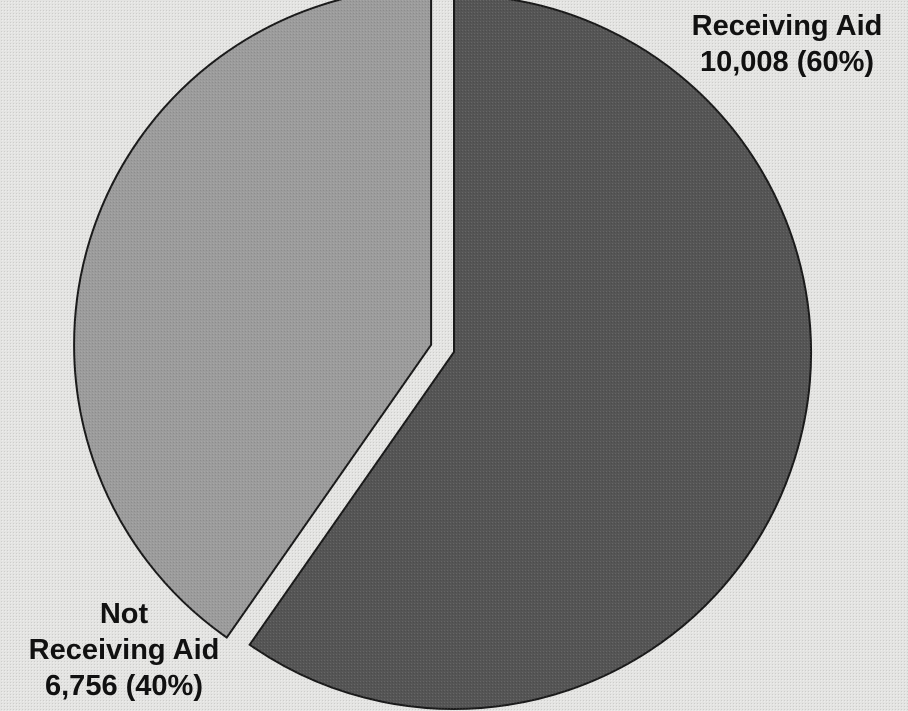  Describe the element at coordinates (787, 62) in the screenshot. I see `slice-label-receiving-aid-value: 10,008 (60%)` at that location.